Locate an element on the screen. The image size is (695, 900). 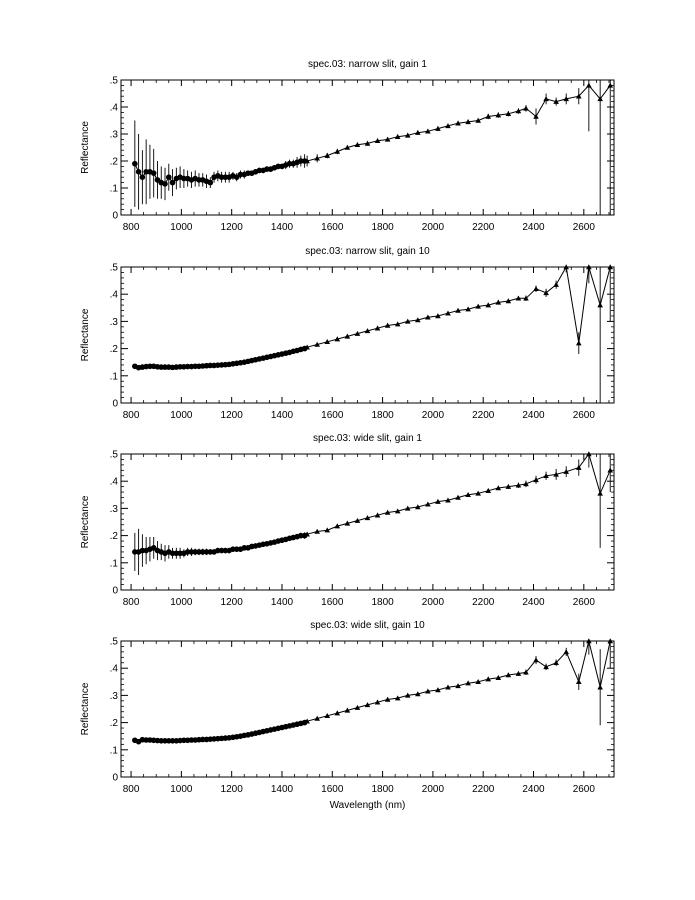
x-tick-label: 1200 is located at coordinates (232, 227).